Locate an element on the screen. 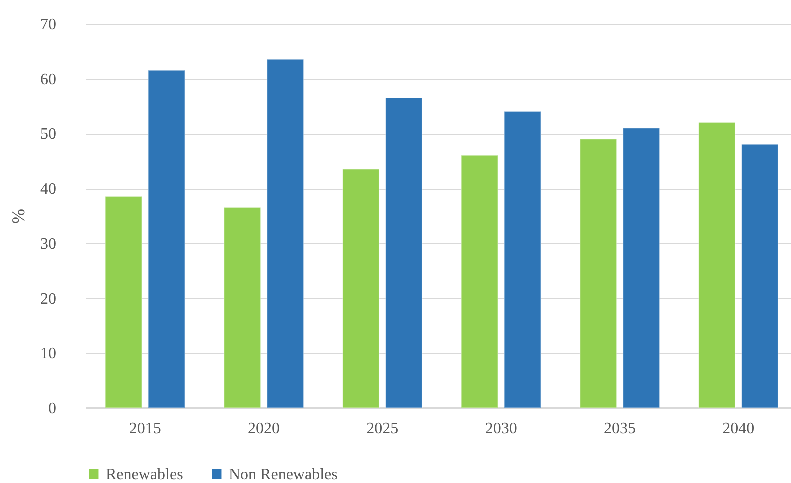 This screenshot has width=791, height=483. y-tick-label: 70 is located at coordinates (48, 25).